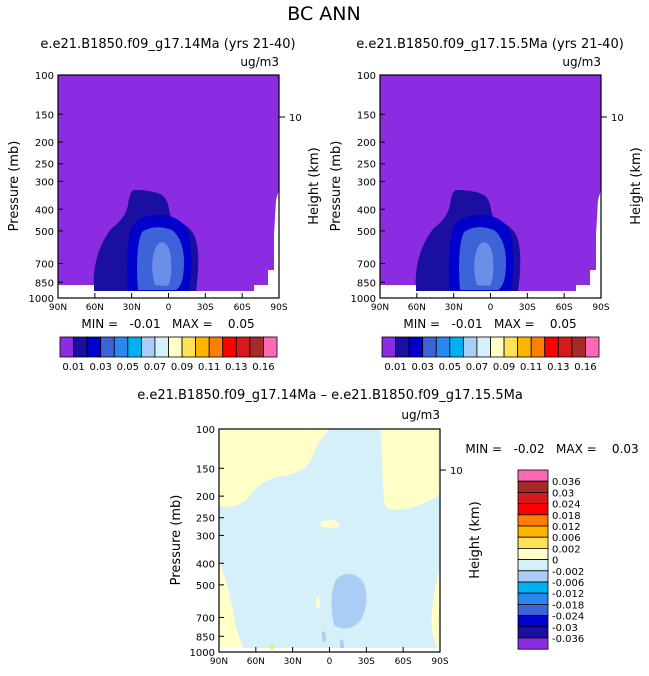 The width and height of the screenshot is (649, 676). I want to click on panel-3-x-tick-label-1: 60N, so click(256, 662).